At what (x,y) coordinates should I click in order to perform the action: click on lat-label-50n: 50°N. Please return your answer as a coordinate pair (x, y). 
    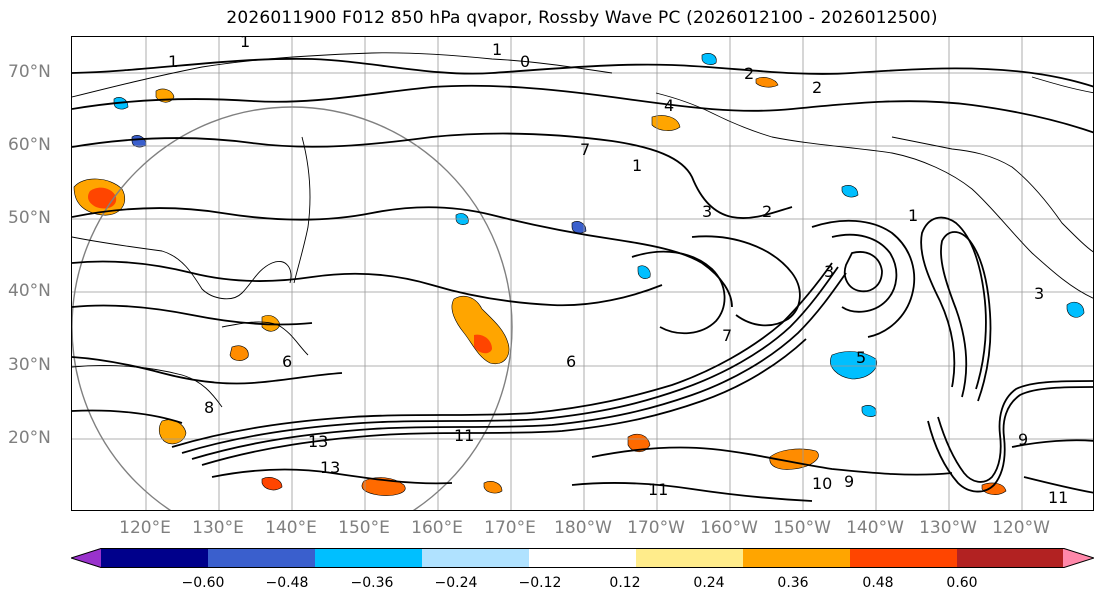
    Looking at the image, I should click on (29, 218).